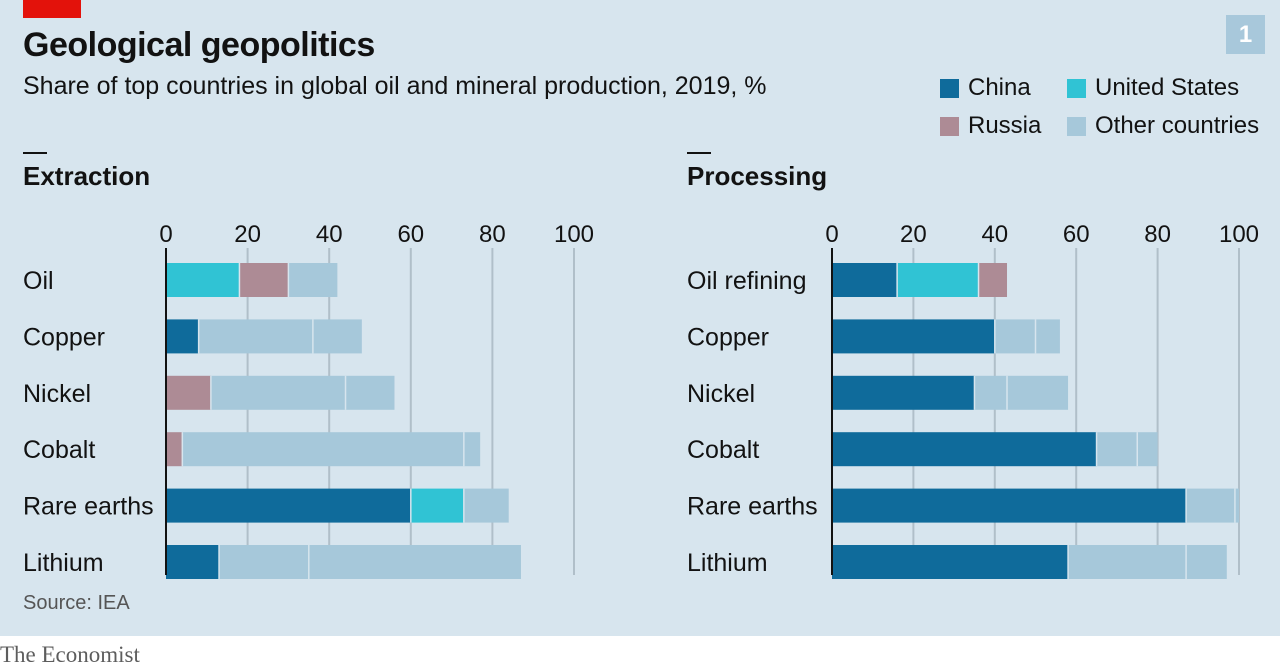  Describe the element at coordinates (721, 394) in the screenshot. I see `processing-category-label-nickel: Nickel` at that location.